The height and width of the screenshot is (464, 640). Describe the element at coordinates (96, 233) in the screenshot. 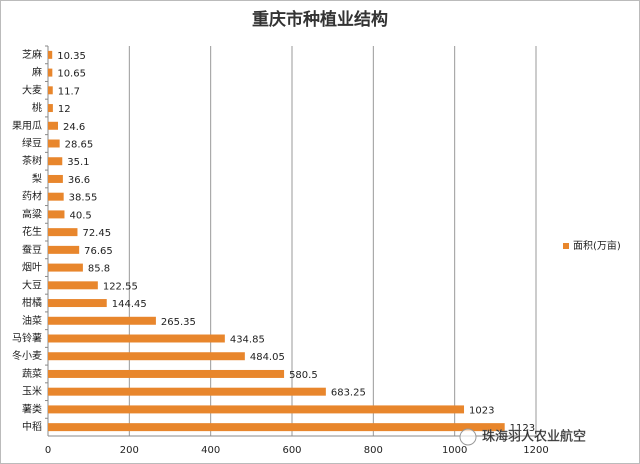

I see `value-label: 72.45` at that location.